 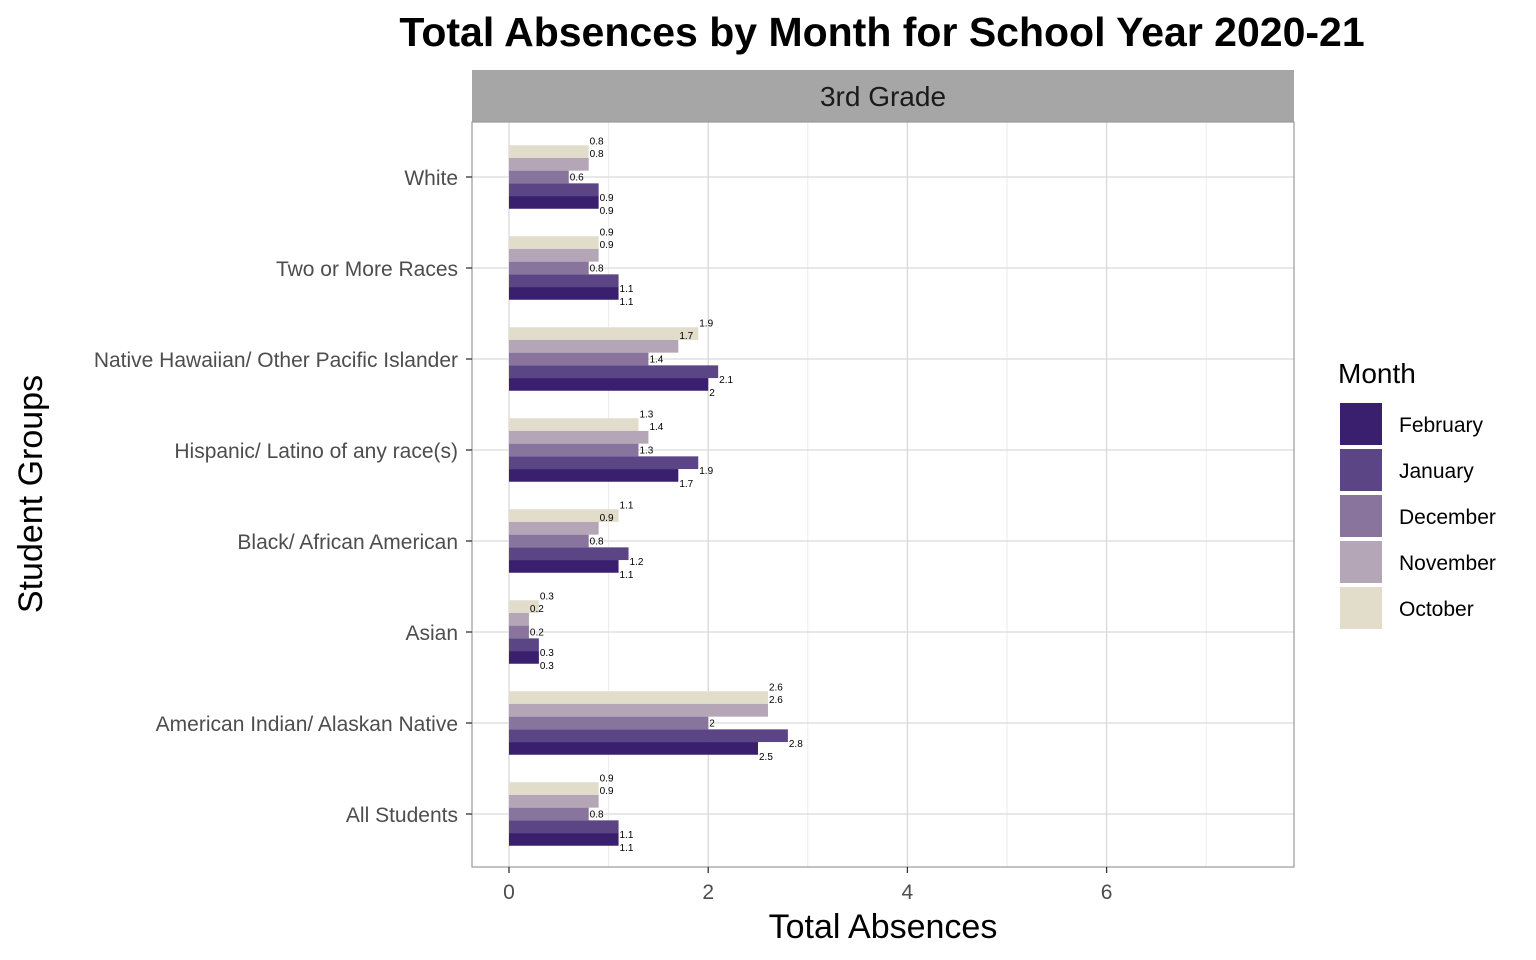 What do you see at coordinates (316, 451) in the screenshot?
I see `category-label: Hispanic/ Latino of any race(s)` at bounding box center [316, 451].